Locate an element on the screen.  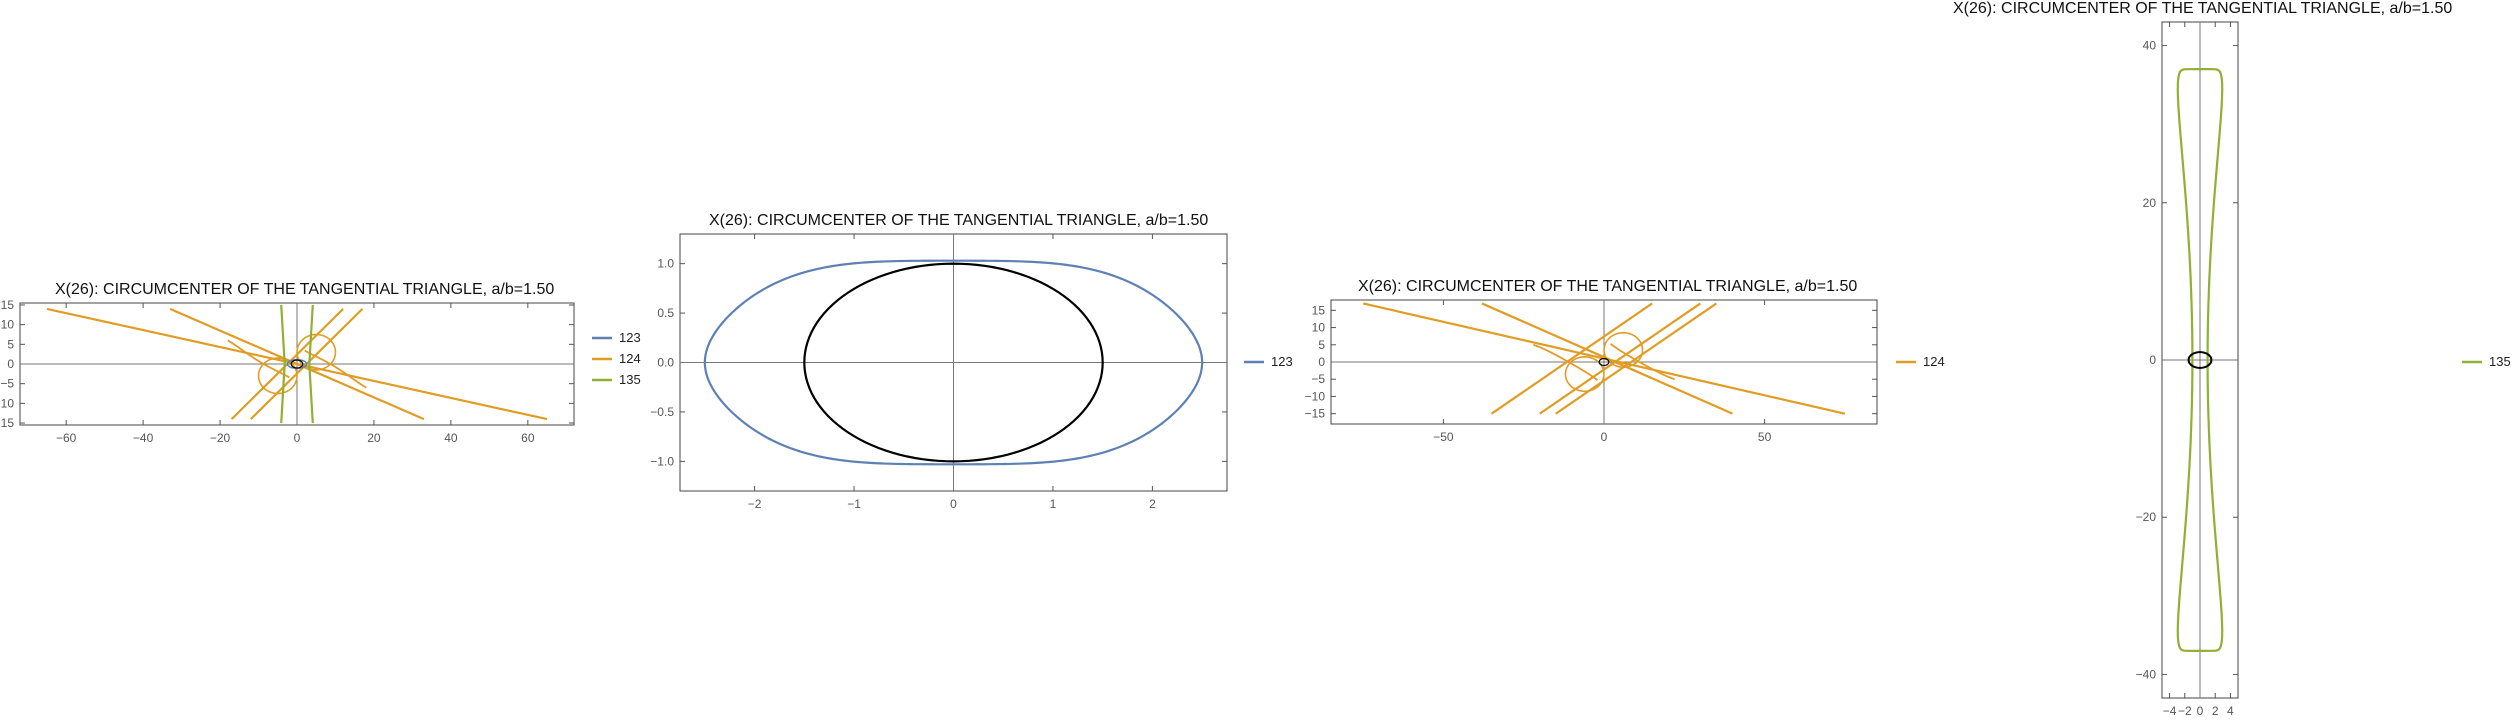
x-tick-label: −60 is located at coordinates (66, 438).